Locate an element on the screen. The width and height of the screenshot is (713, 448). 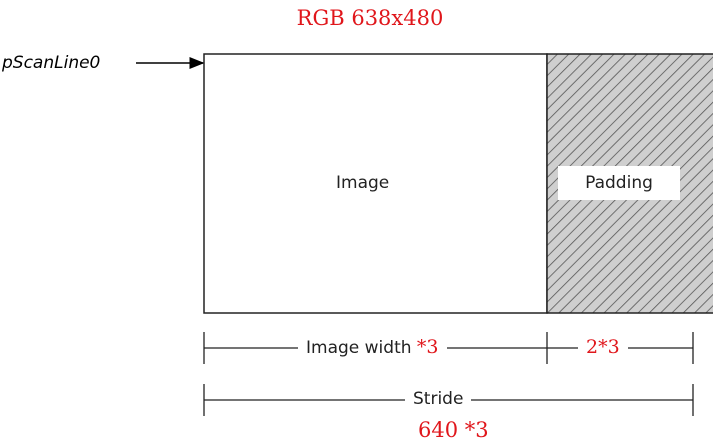
padding-region-label: Padding is located at coordinates (619, 183).